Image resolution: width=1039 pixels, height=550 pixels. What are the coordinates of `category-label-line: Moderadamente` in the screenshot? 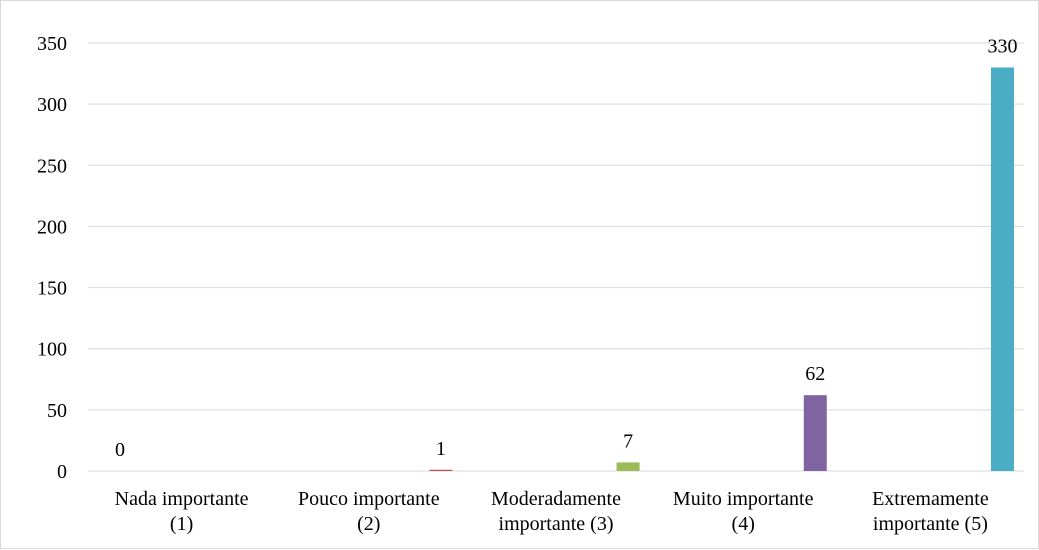 It's located at (556, 499).